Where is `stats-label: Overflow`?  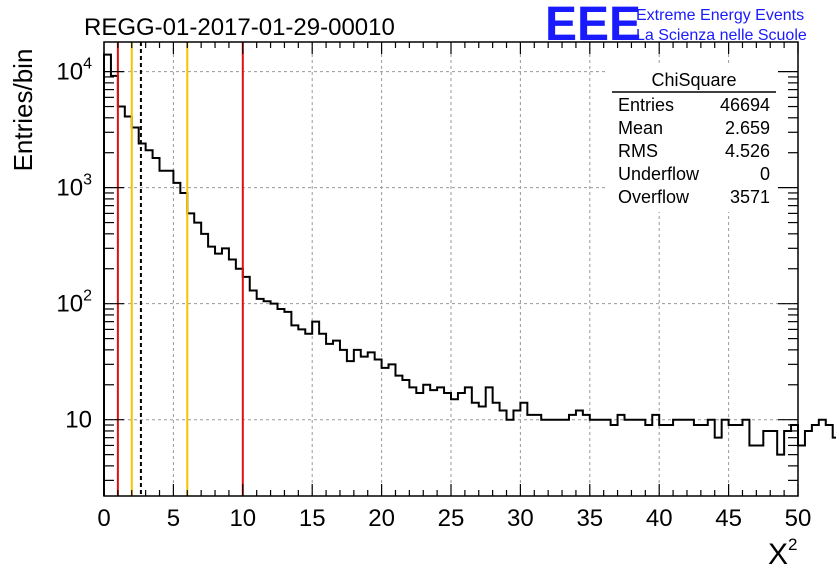
stats-label: Overflow is located at coordinates (654, 197).